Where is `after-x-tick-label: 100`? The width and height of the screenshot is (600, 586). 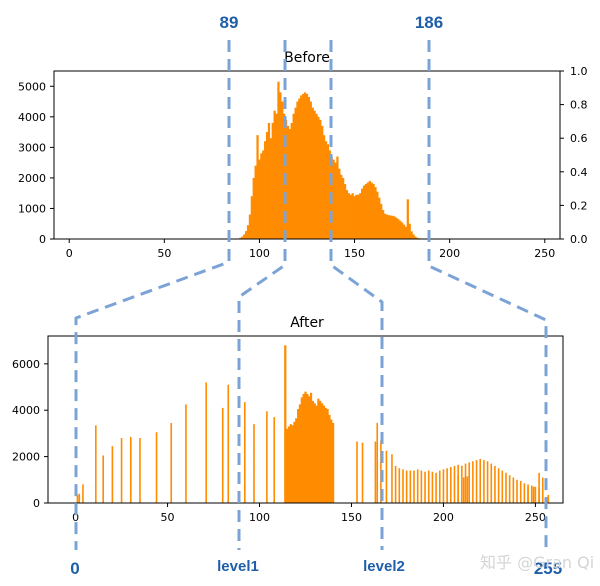
after-x-tick-label: 100 is located at coordinates (259, 517).